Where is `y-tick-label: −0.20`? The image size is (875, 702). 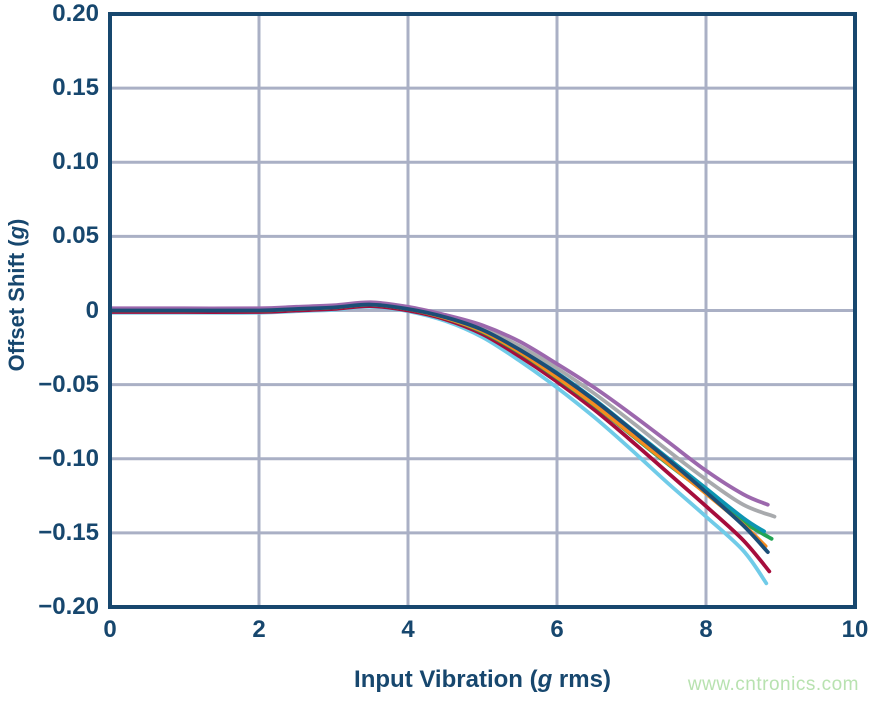
y-tick-label: −0.20 is located at coordinates (68, 606).